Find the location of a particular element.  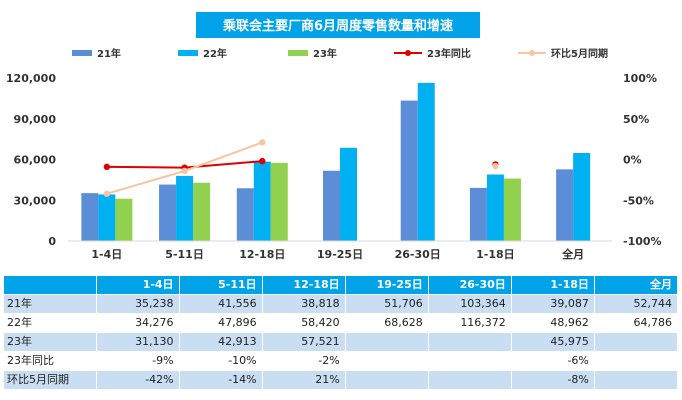

legend-label: 22年 is located at coordinates (215, 53).